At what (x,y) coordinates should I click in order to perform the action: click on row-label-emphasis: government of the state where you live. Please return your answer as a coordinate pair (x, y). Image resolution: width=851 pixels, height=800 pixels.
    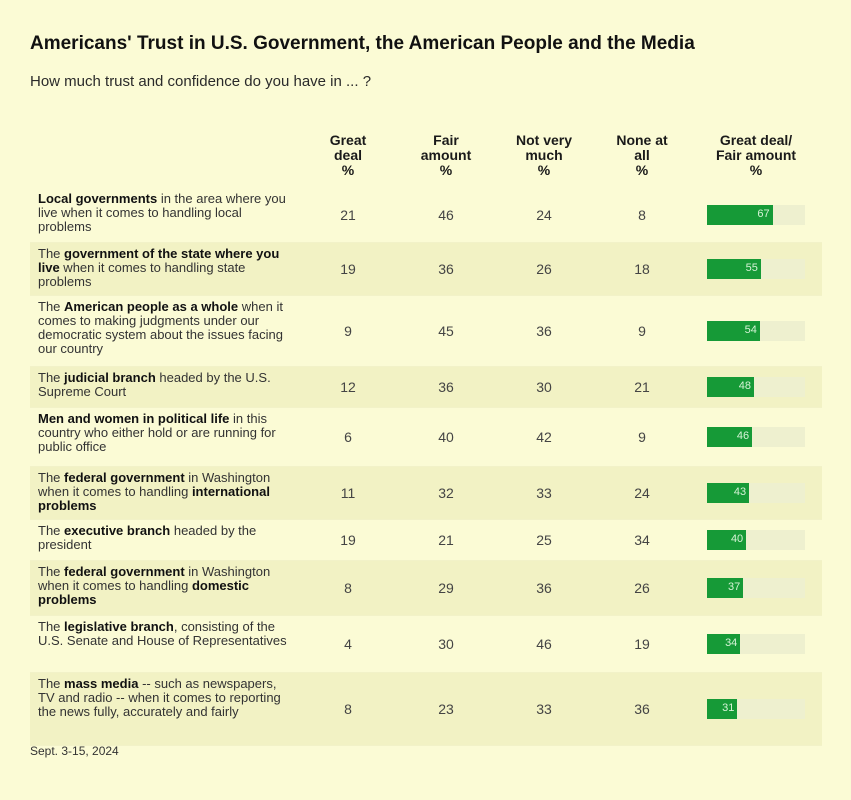
    Looking at the image, I should click on (159, 260).